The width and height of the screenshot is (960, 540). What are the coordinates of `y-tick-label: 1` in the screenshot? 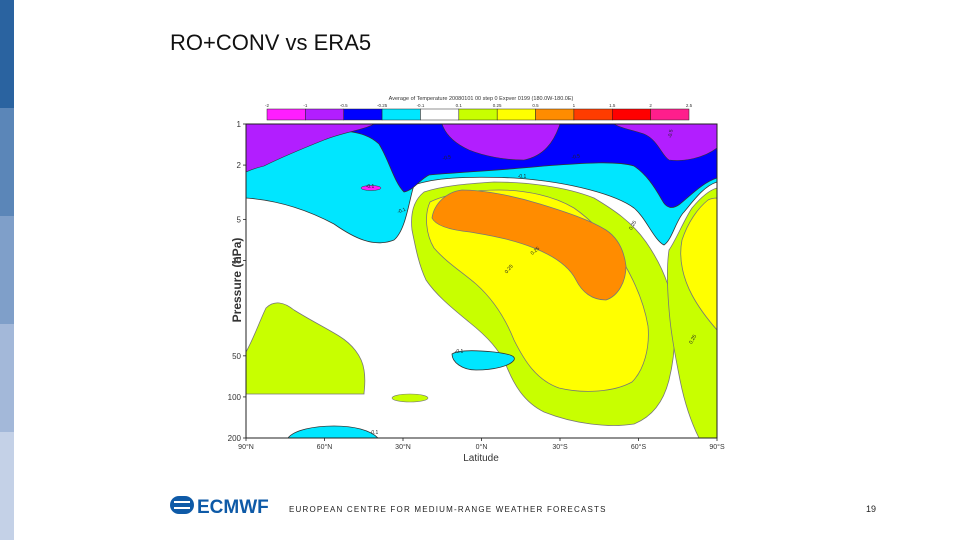 It's located at (239, 124).